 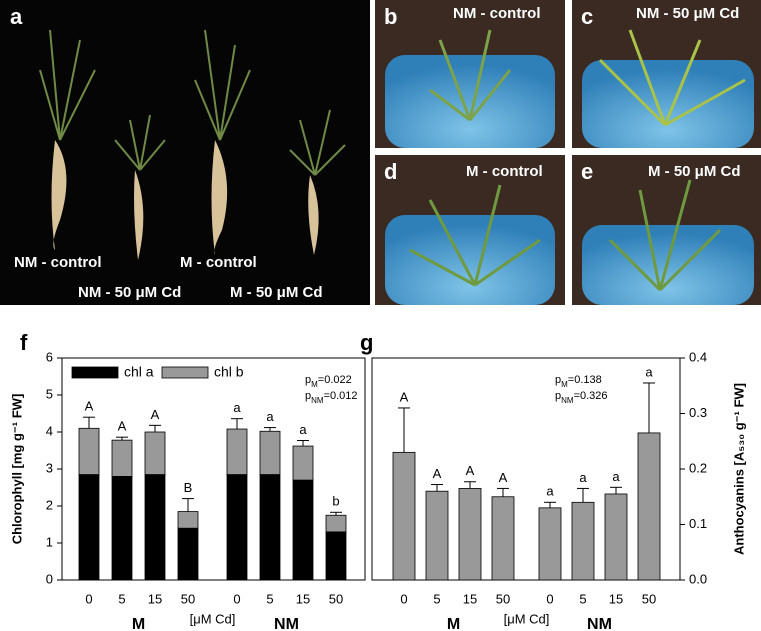 What do you see at coordinates (470, 230) in the screenshot?
I see `photo-d: d M - control` at bounding box center [470, 230].